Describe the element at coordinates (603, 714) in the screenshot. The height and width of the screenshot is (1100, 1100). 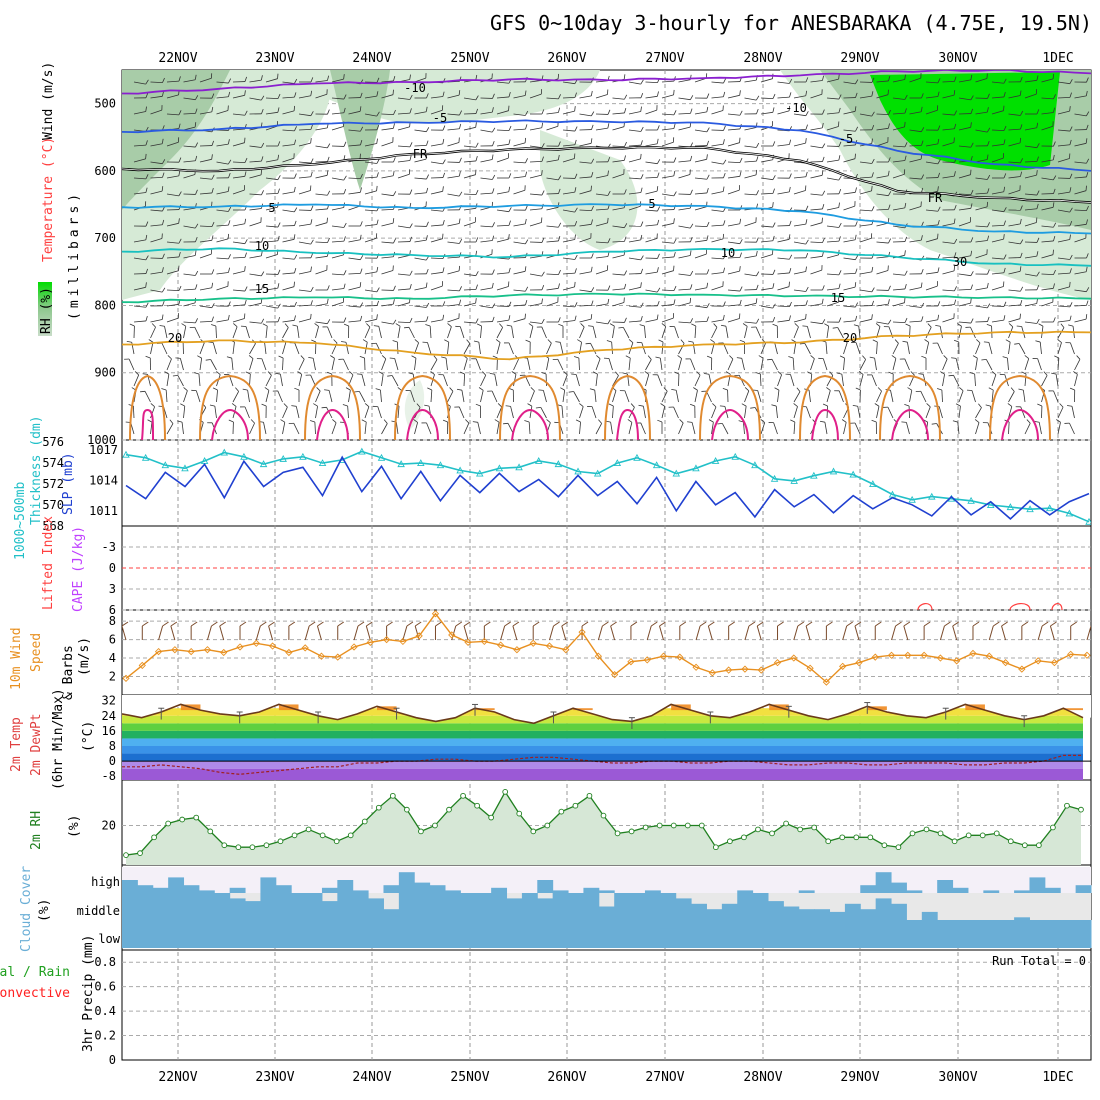
I see `temp2m-line` at that location.